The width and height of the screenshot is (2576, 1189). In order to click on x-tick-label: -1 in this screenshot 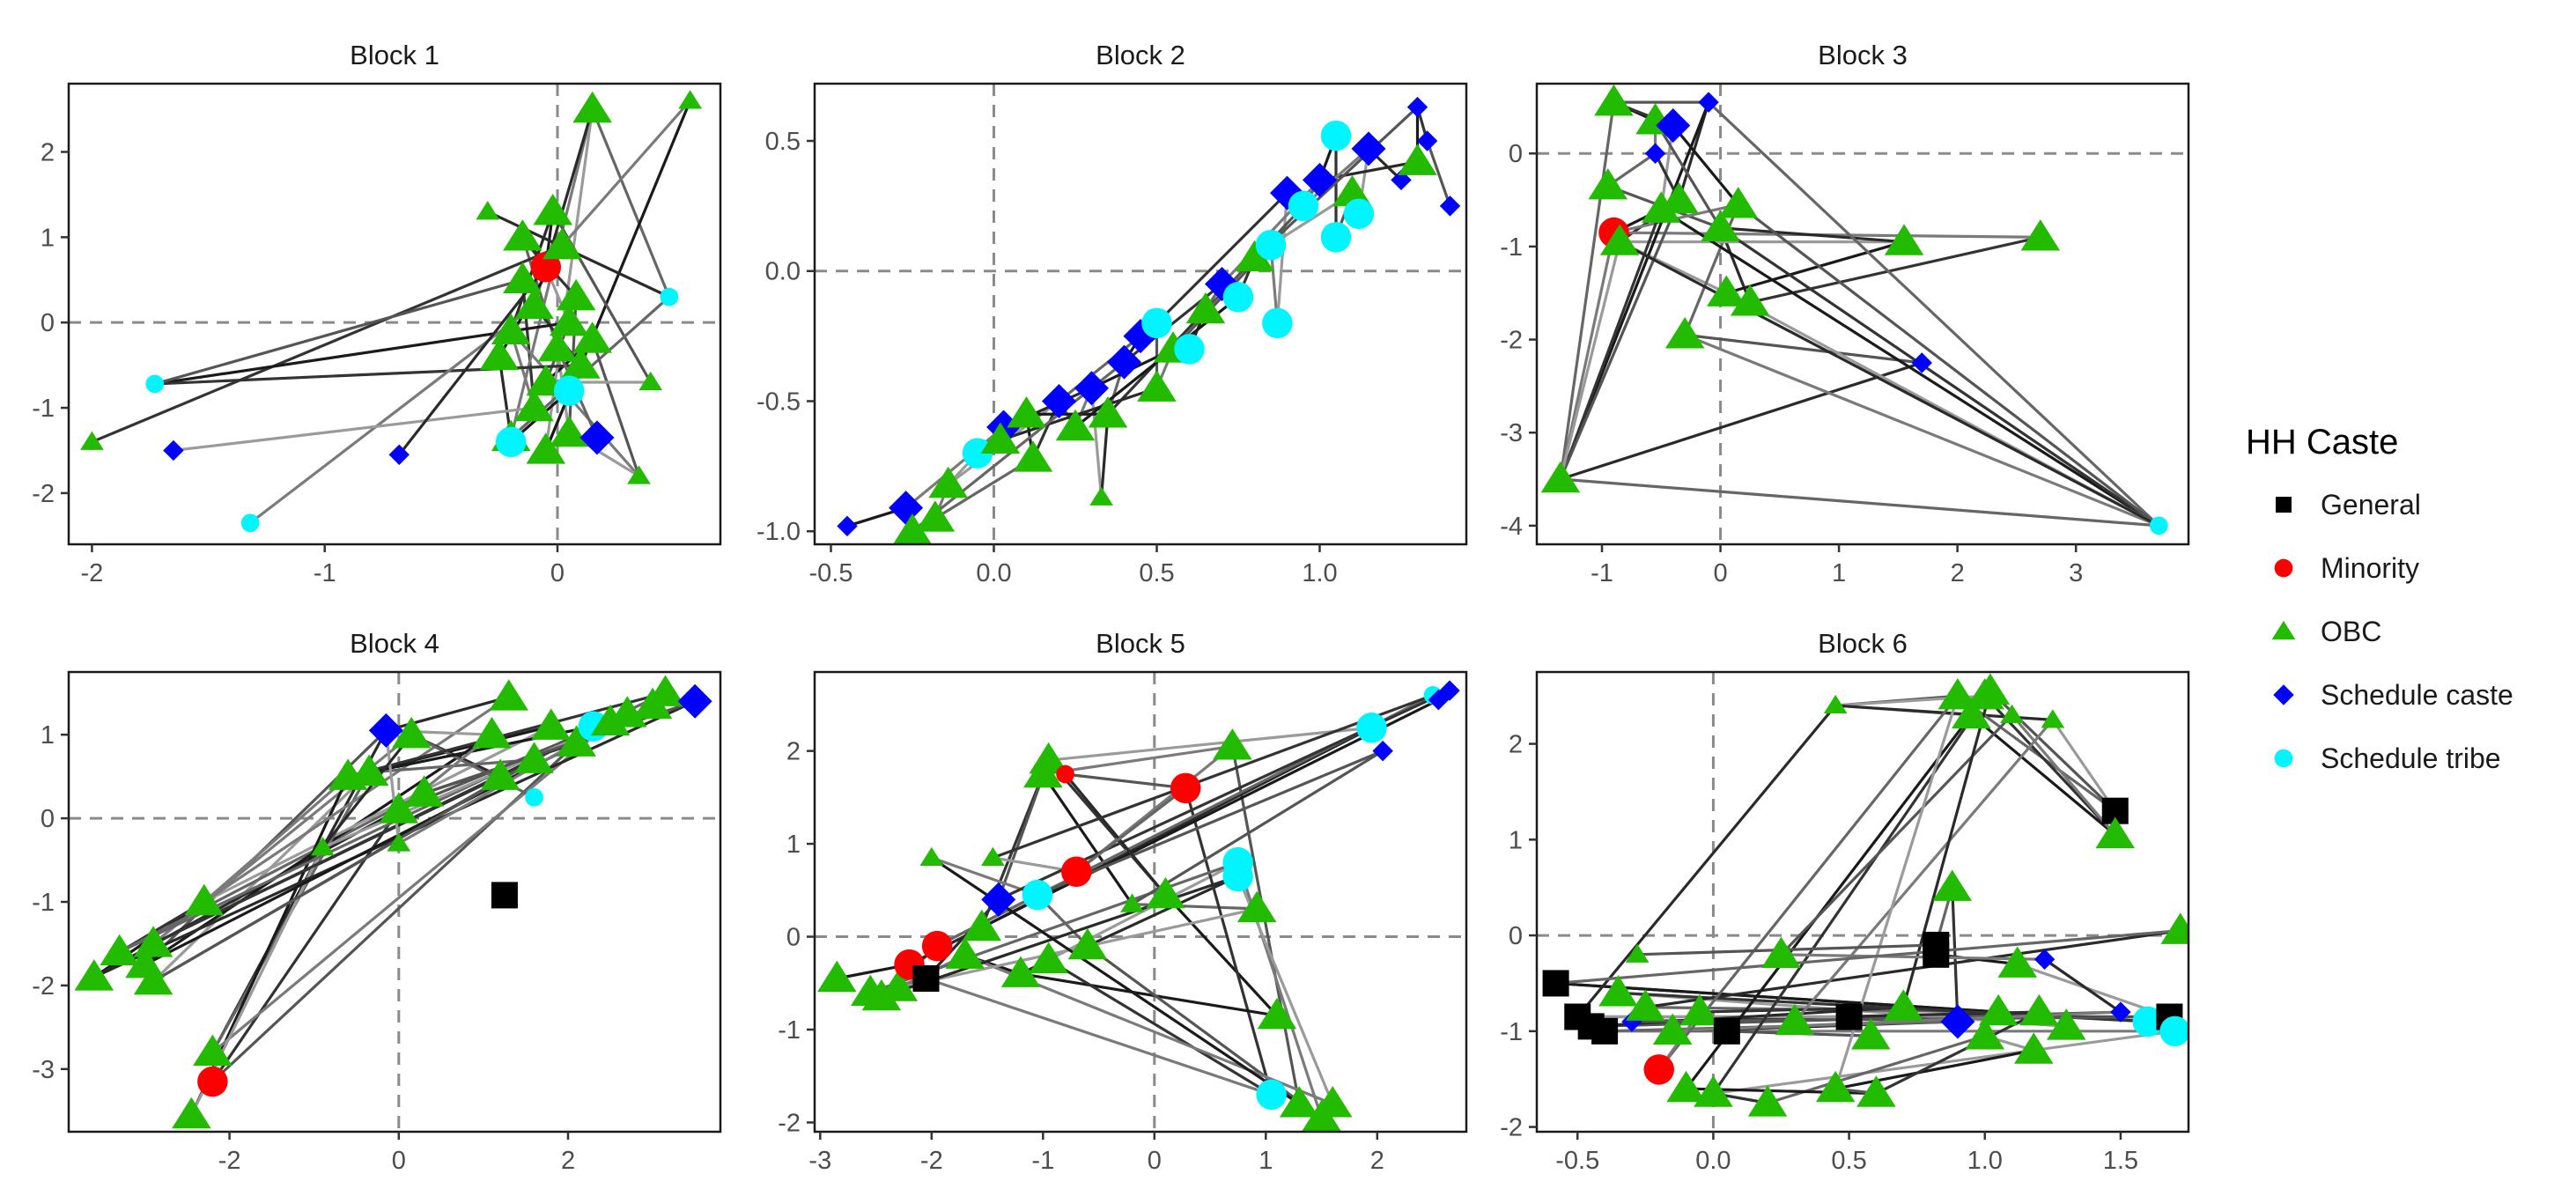, I will do `click(325, 573)`.